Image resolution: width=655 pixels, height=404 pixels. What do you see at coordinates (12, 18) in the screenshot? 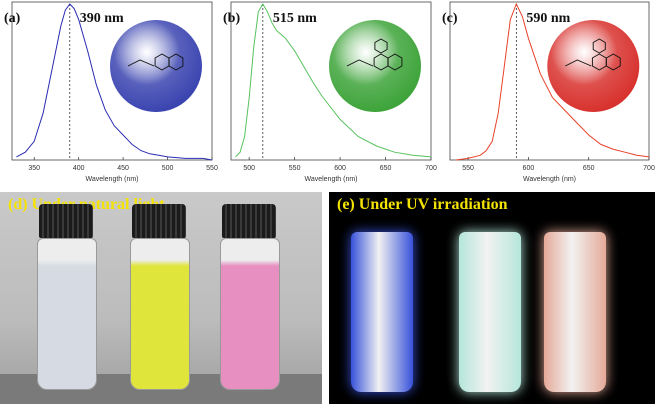
I see `panel-label: (a)` at bounding box center [12, 18].